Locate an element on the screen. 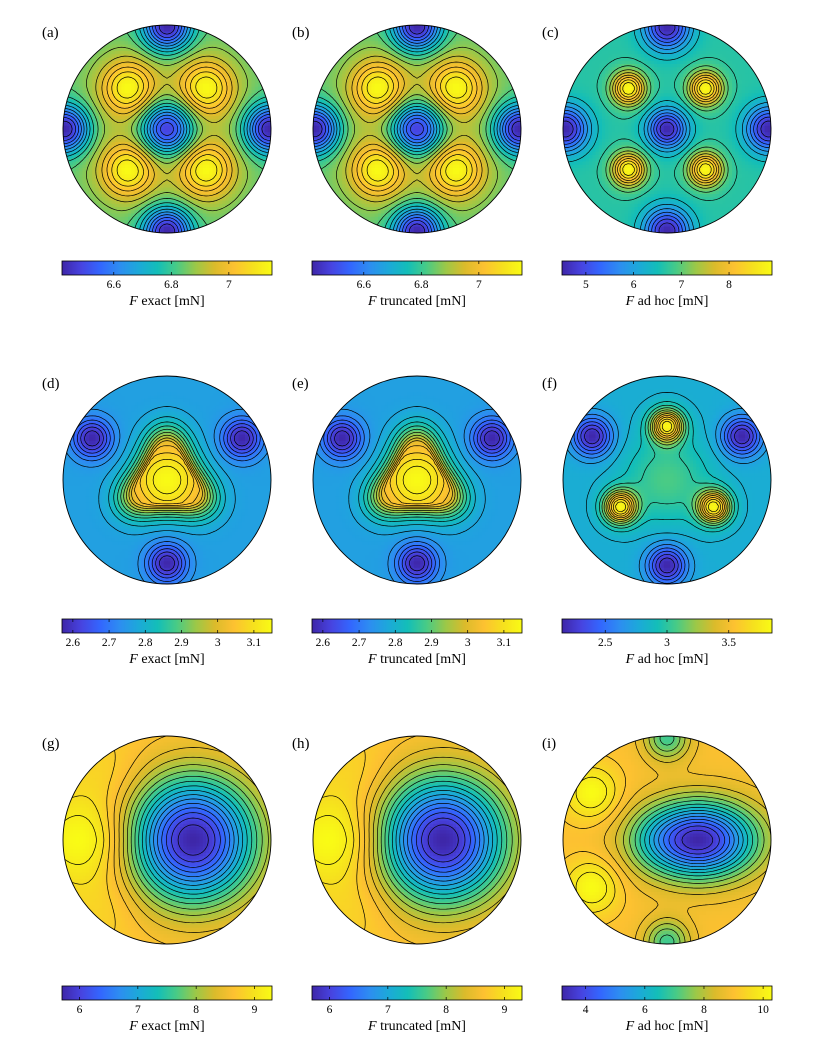  colorbar is located at coordinates (167, 268).